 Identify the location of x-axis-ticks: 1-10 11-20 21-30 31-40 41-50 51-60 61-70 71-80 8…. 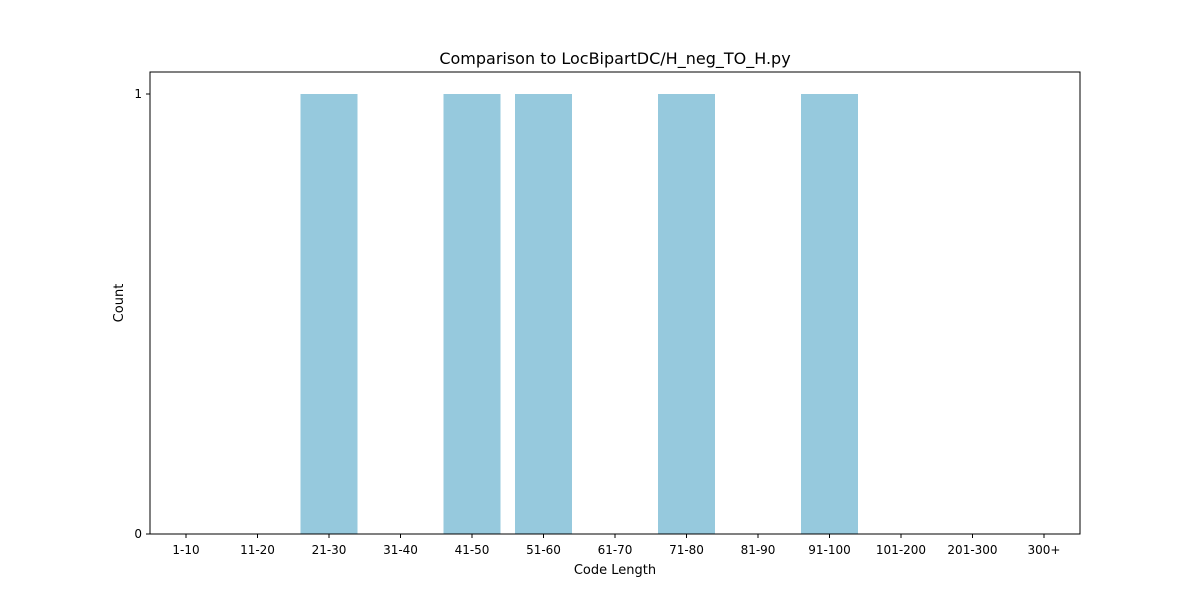
(616, 545).